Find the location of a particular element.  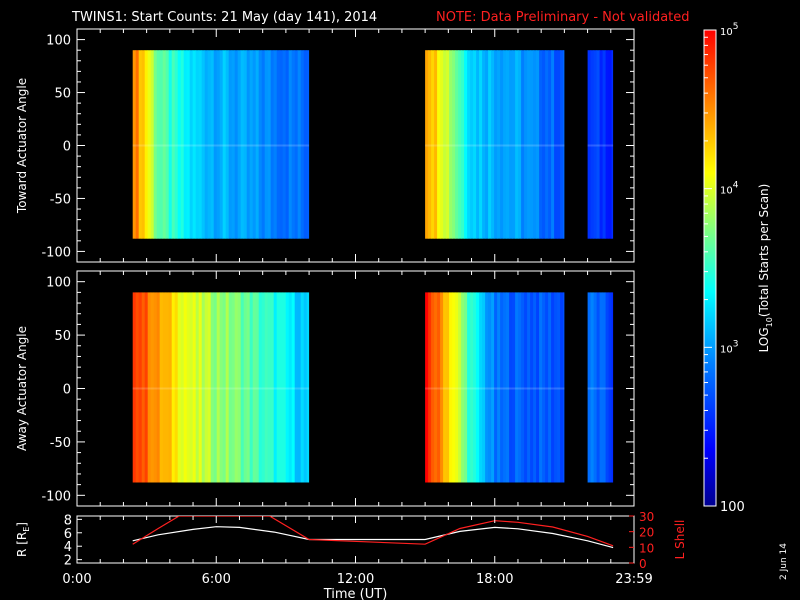

colorbar-tick-label: 100 is located at coordinates (732, 507).